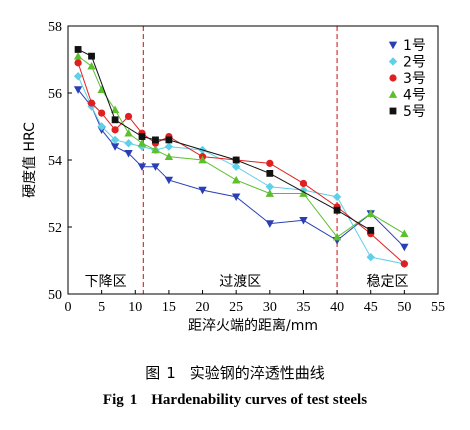 This screenshot has height=430, width=470. Describe the element at coordinates (414, 63) in the screenshot. I see `legend-label: 2号` at that location.